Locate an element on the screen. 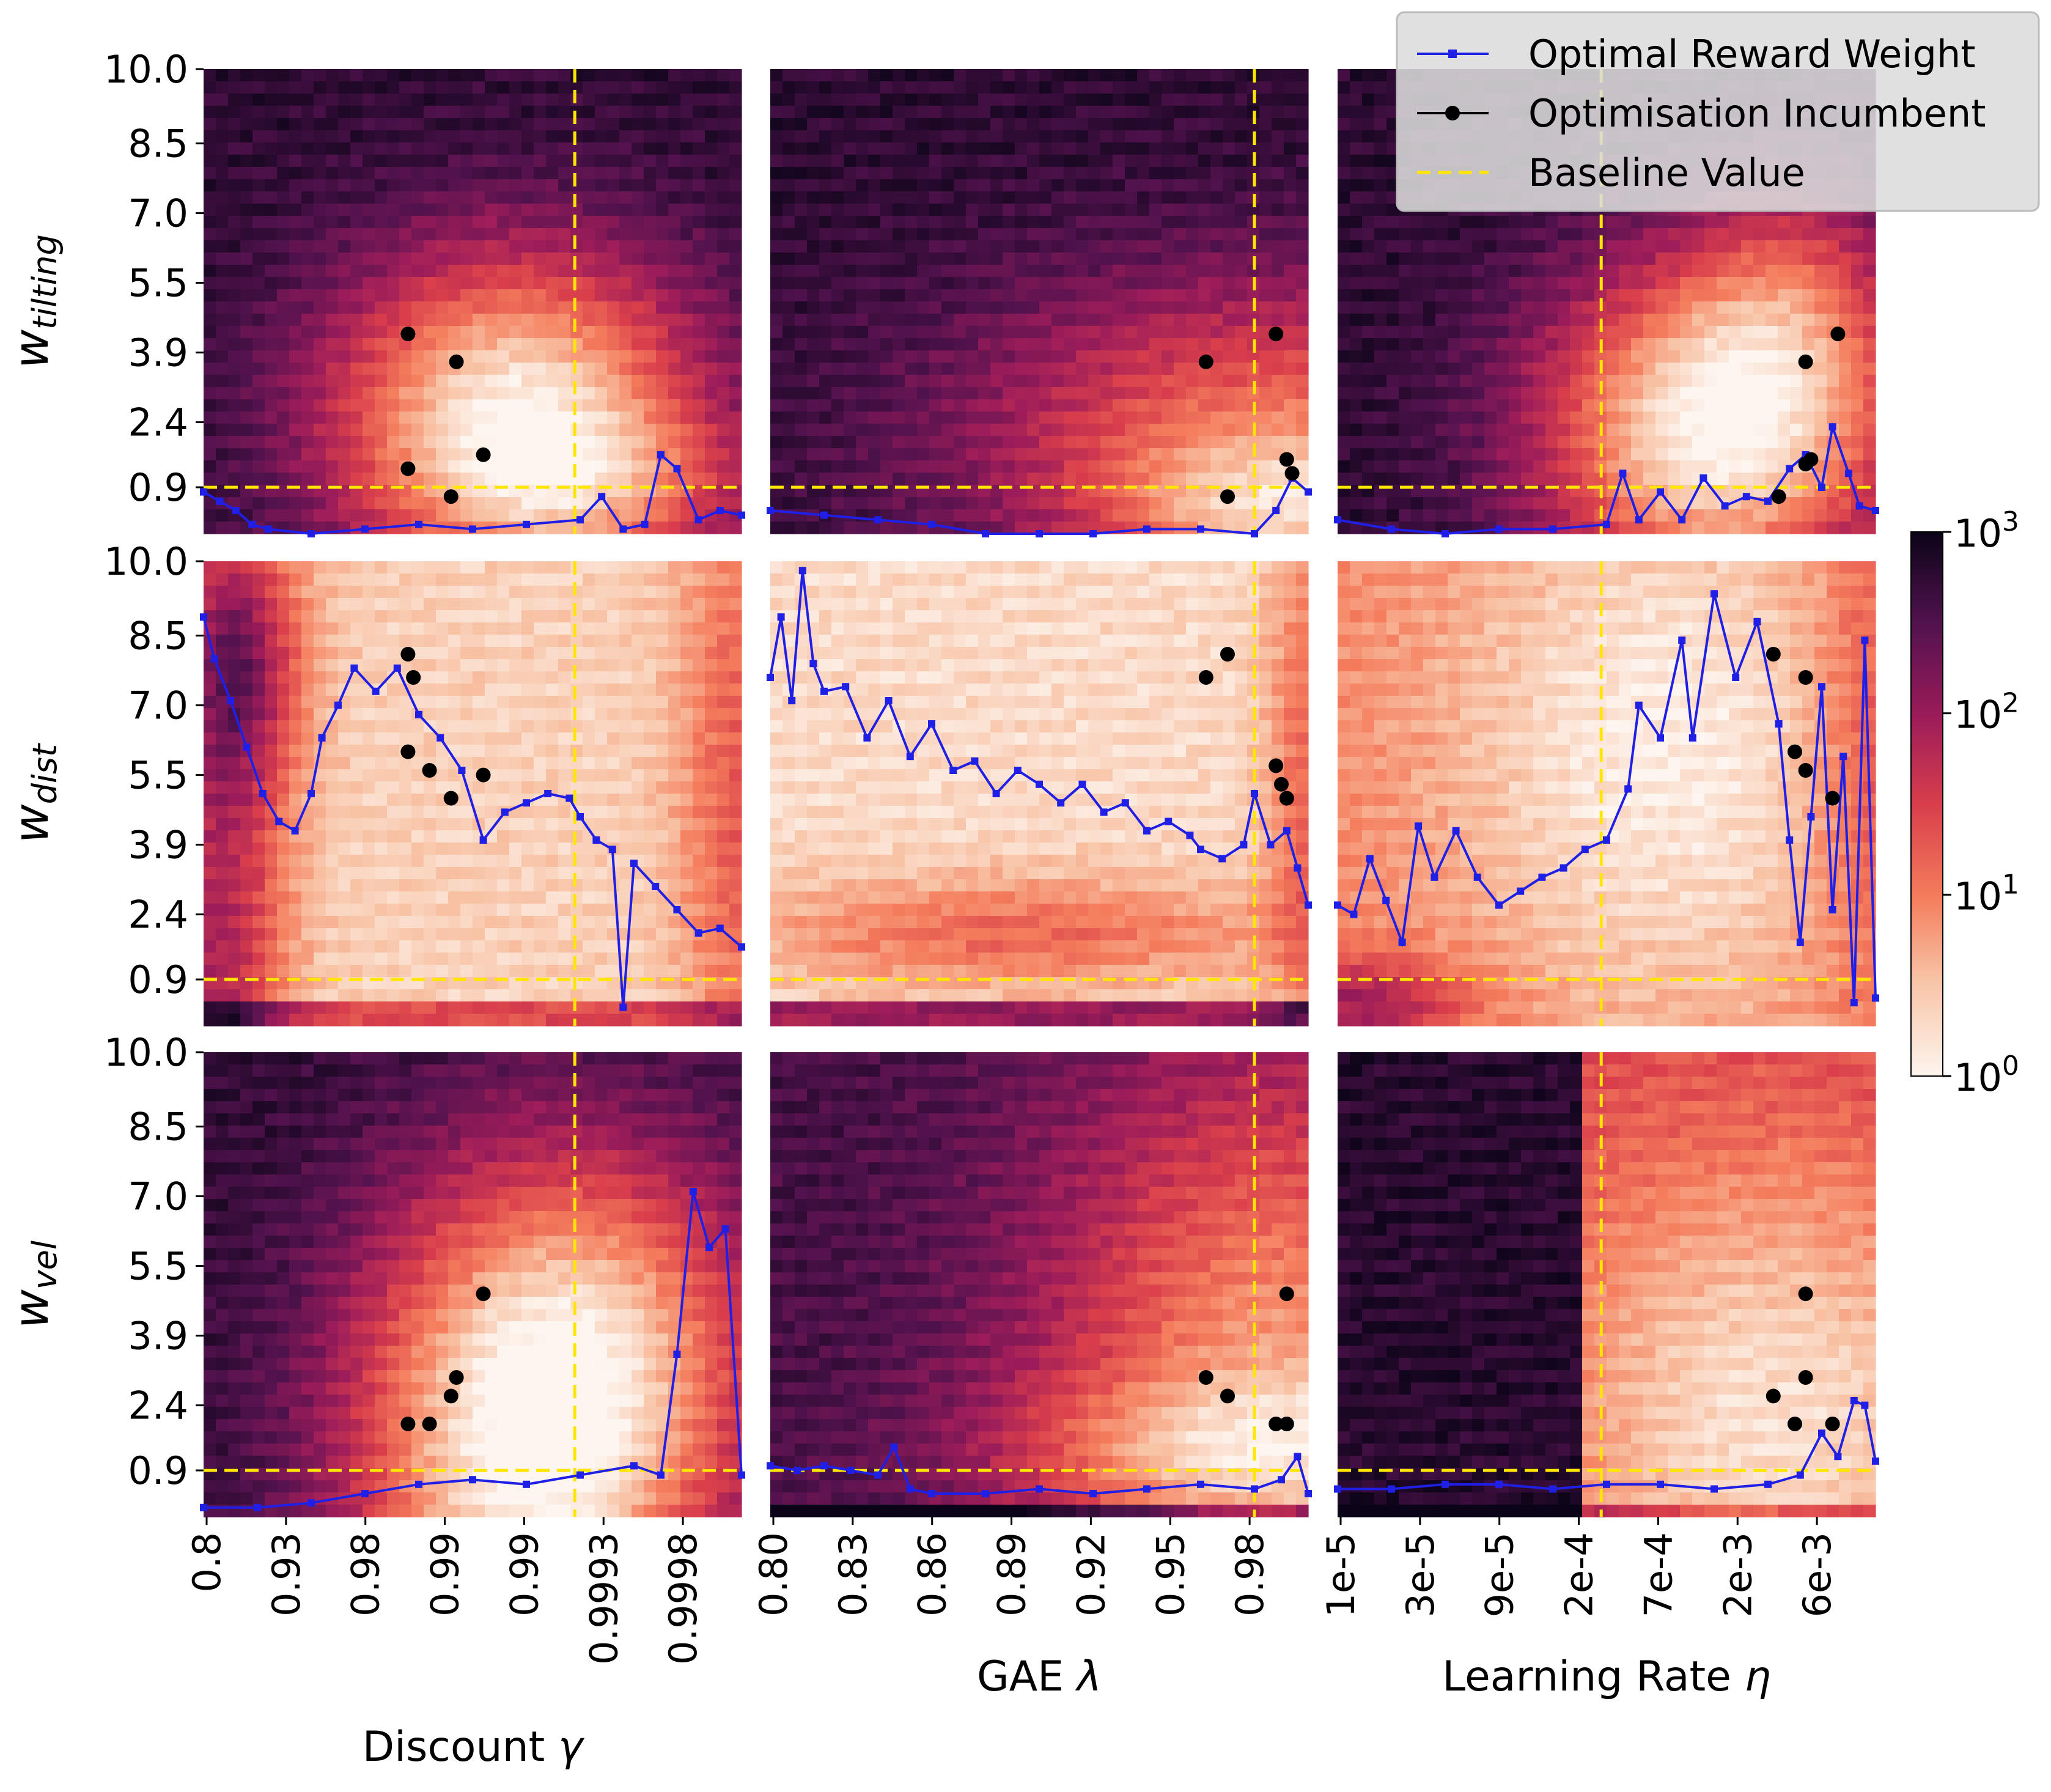 Image resolution: width=2051 pixels, height=1792 pixels. x-tick-label: 0.8 is located at coordinates (207, 1563).